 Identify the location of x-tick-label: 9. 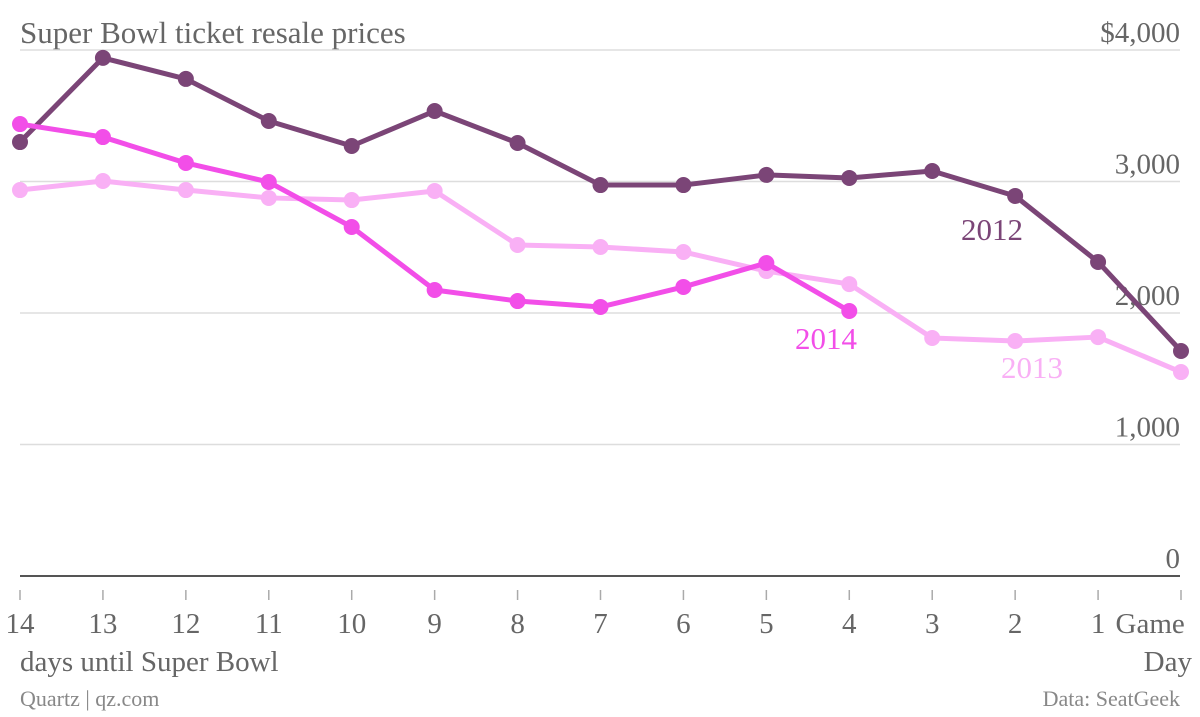
(434, 624).